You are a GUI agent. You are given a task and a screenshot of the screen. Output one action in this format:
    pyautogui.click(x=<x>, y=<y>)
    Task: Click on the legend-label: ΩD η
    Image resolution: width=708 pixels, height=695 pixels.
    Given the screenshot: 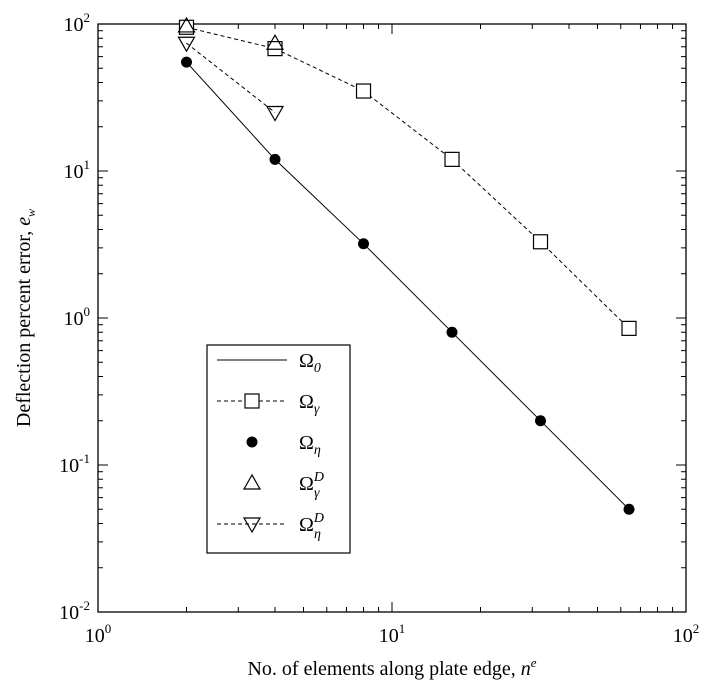 What is the action you would take?
    pyautogui.click(x=311, y=526)
    